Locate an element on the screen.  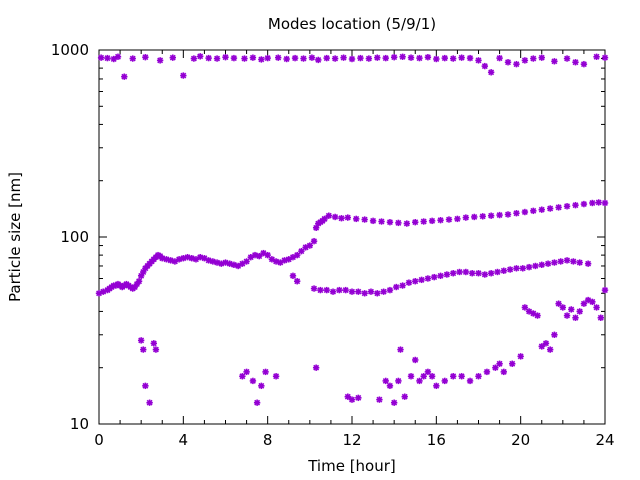
x-axis-title: Time [hour] is located at coordinates (351, 466).